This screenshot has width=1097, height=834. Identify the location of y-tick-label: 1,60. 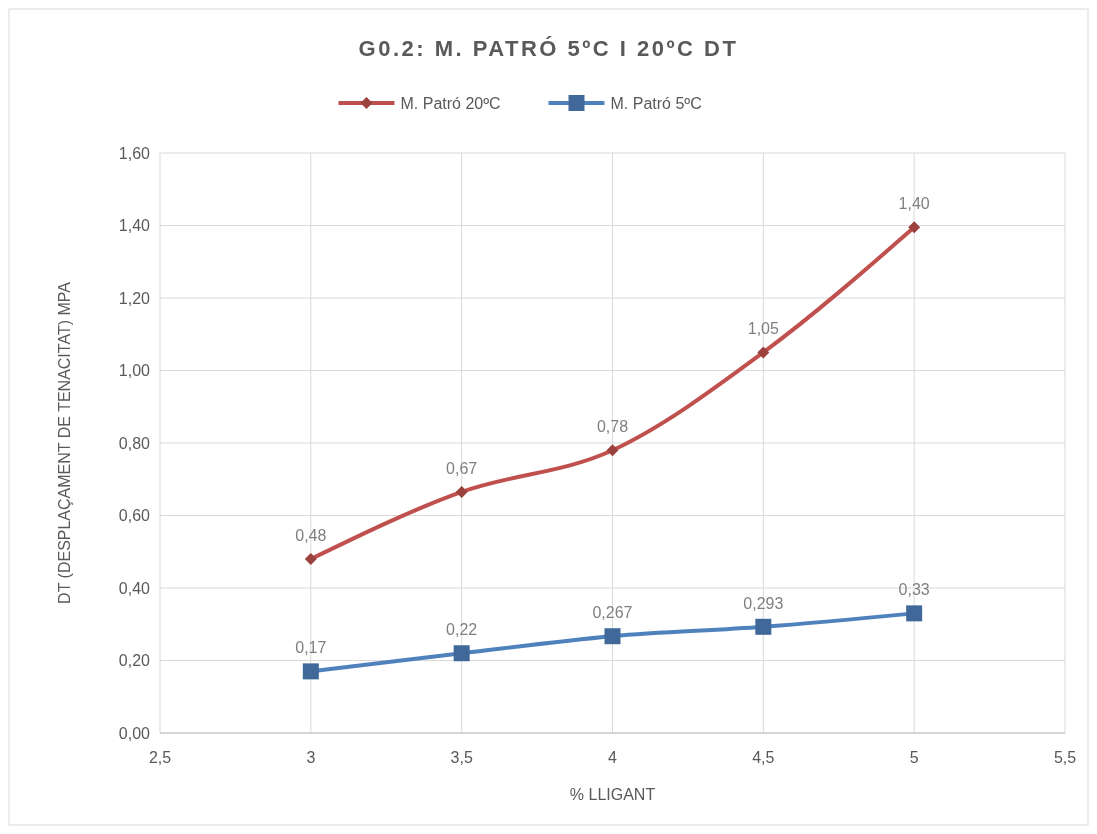
(134, 153).